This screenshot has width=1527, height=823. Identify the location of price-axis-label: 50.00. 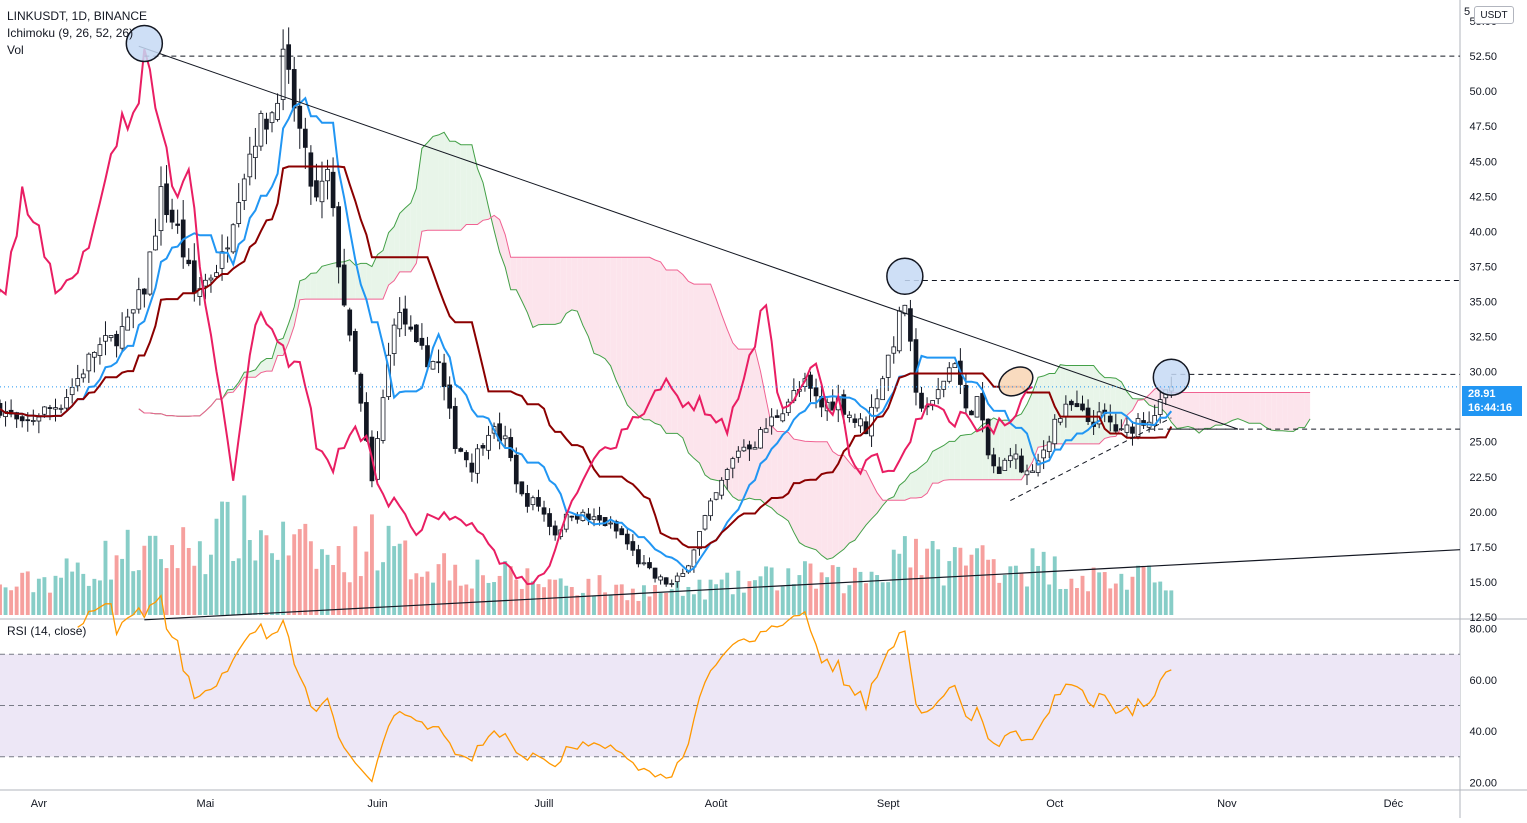
(1483, 92).